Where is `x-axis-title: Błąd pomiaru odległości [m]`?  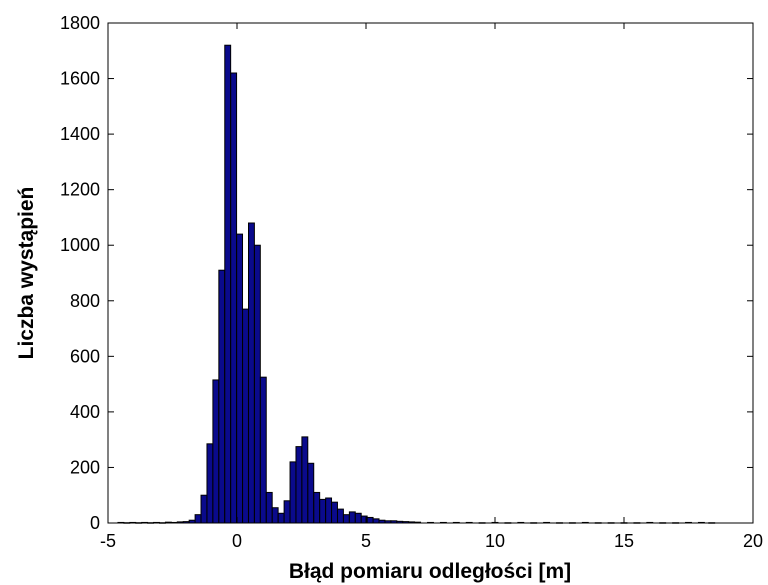 x-axis-title: Błąd pomiaru odległości [m] is located at coordinates (430, 571).